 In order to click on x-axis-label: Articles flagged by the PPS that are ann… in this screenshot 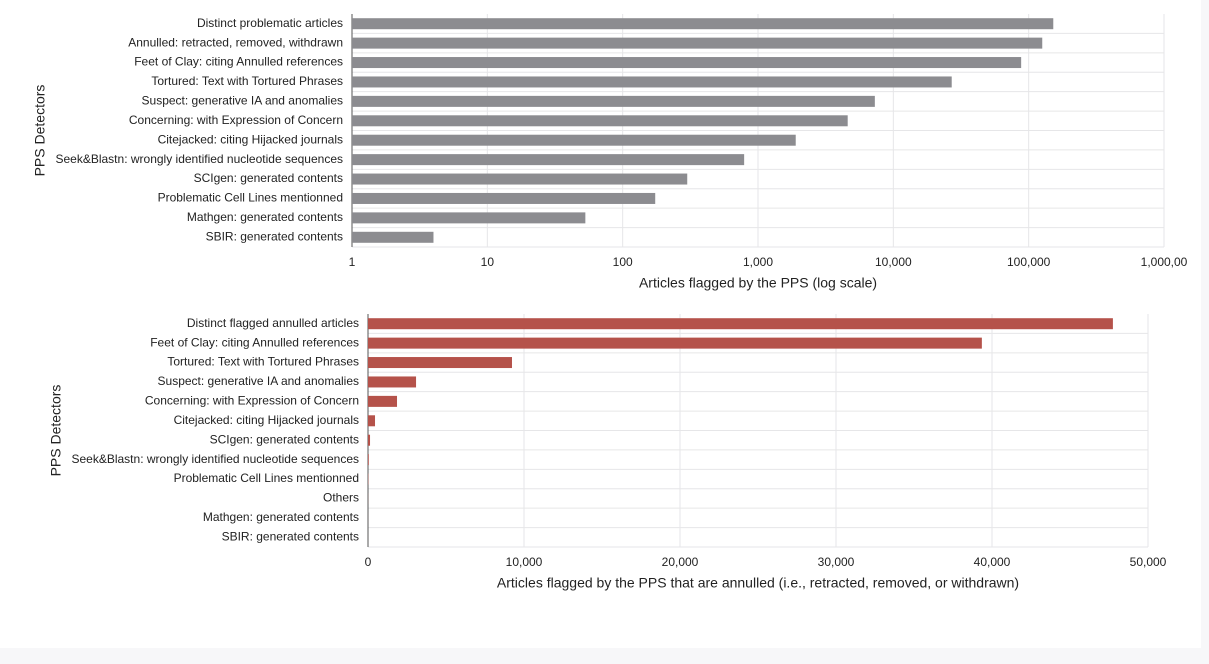, I will do `click(758, 583)`.